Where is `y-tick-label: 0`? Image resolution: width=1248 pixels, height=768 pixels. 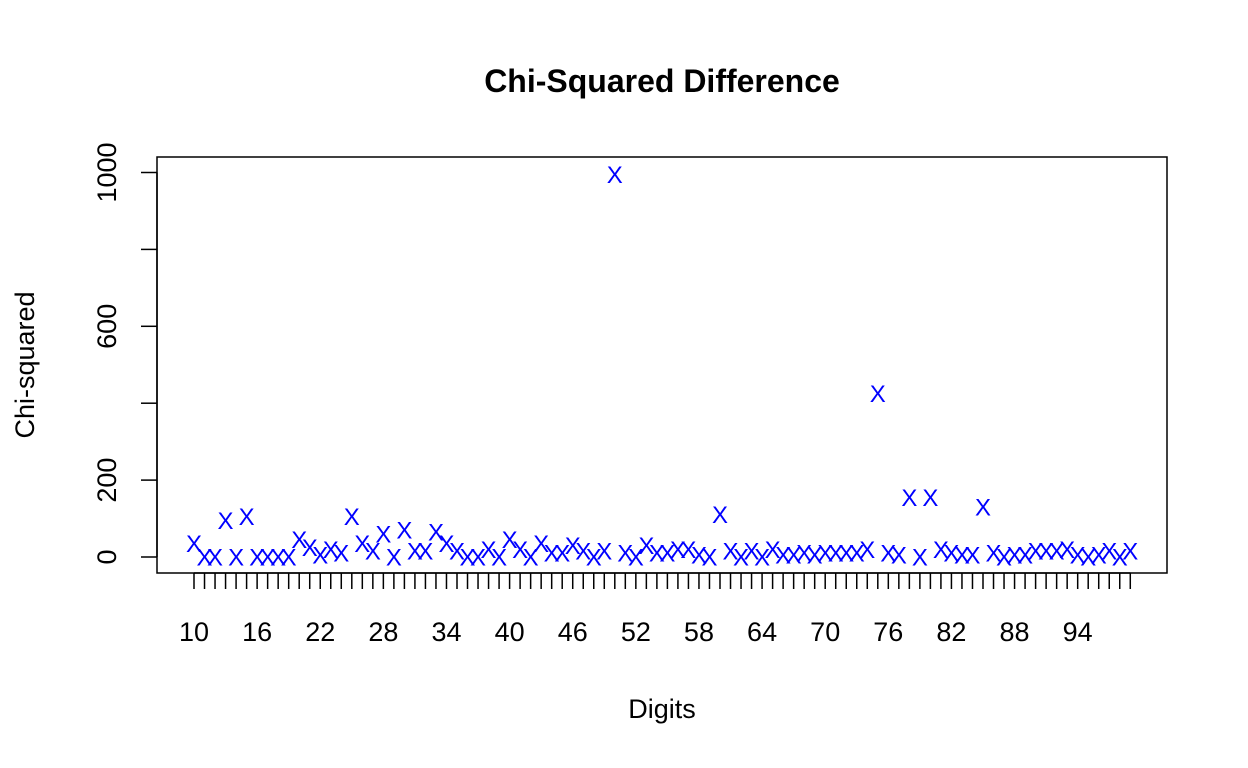 y-tick-label: 0 is located at coordinates (107, 556).